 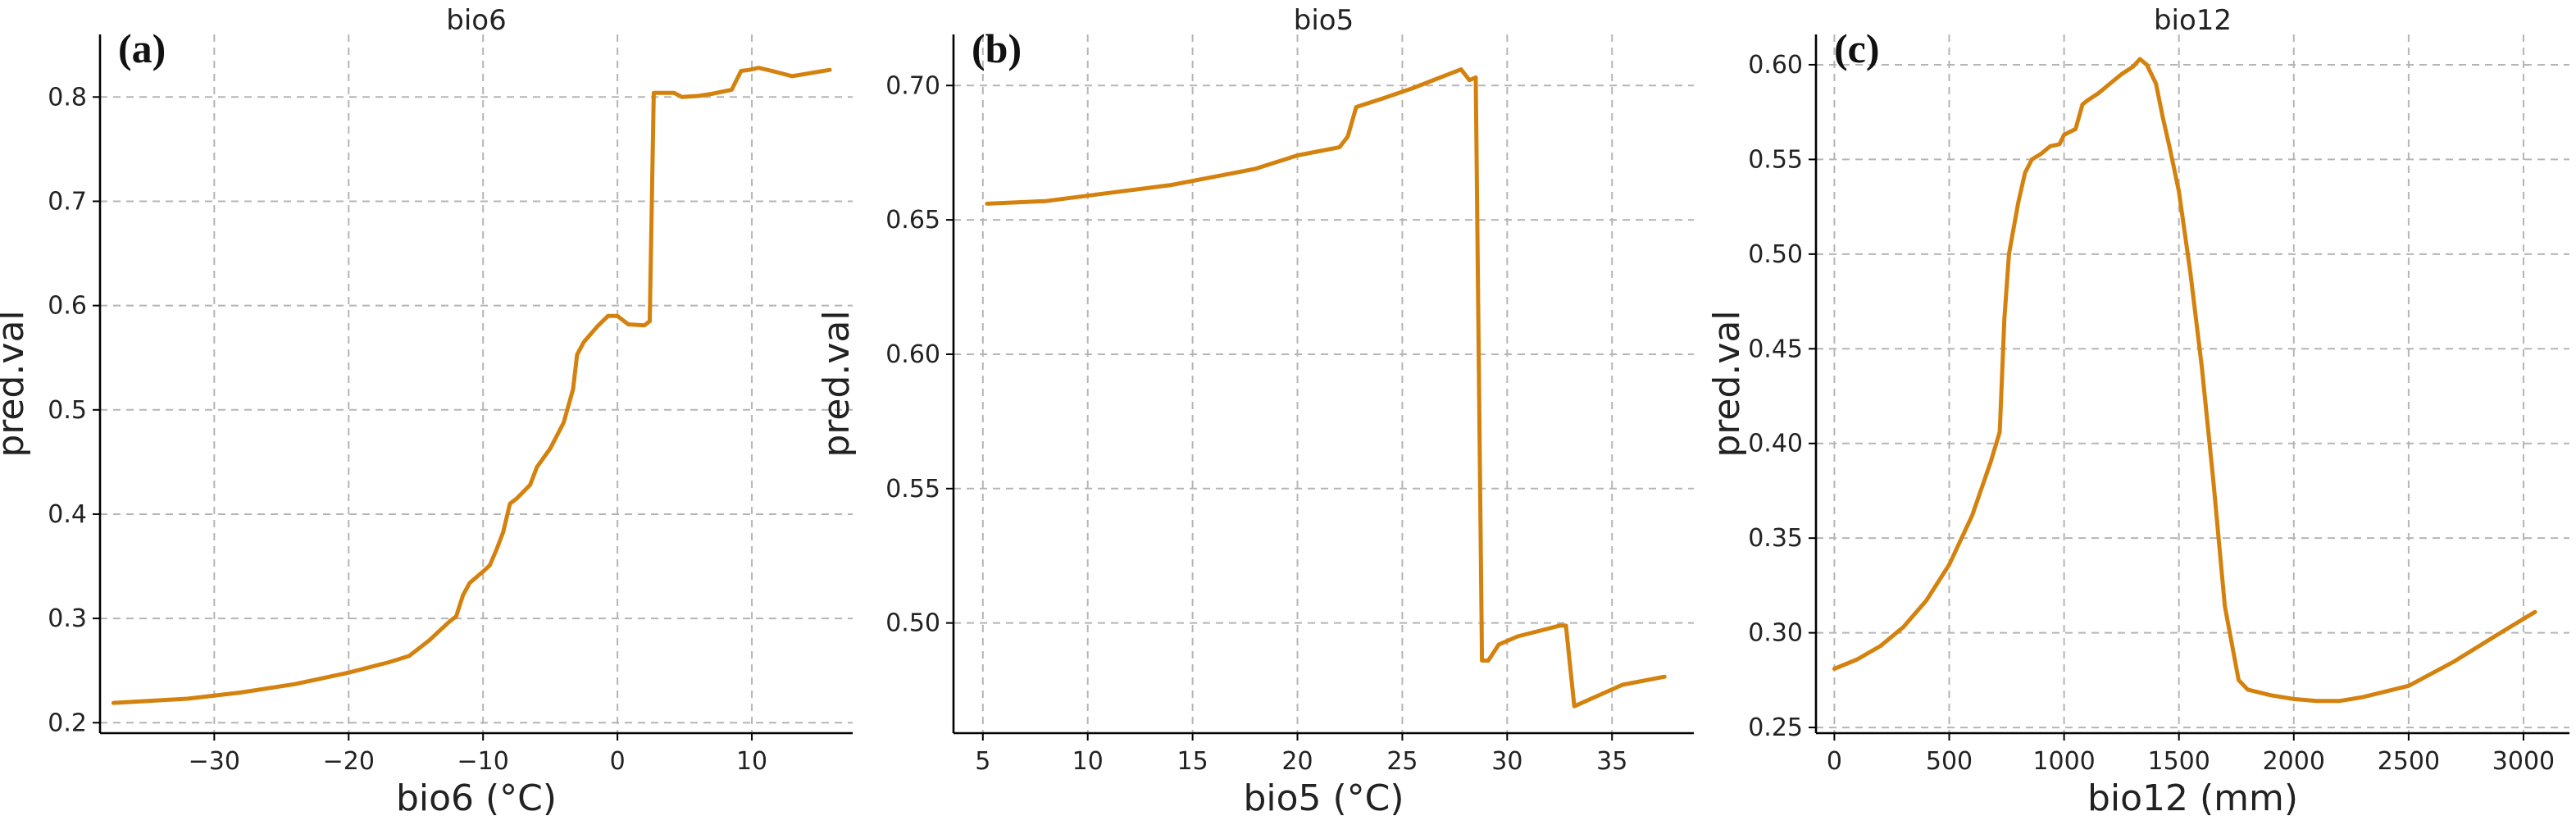 What do you see at coordinates (1857, 48) in the screenshot?
I see `panel-letter: (c)` at bounding box center [1857, 48].